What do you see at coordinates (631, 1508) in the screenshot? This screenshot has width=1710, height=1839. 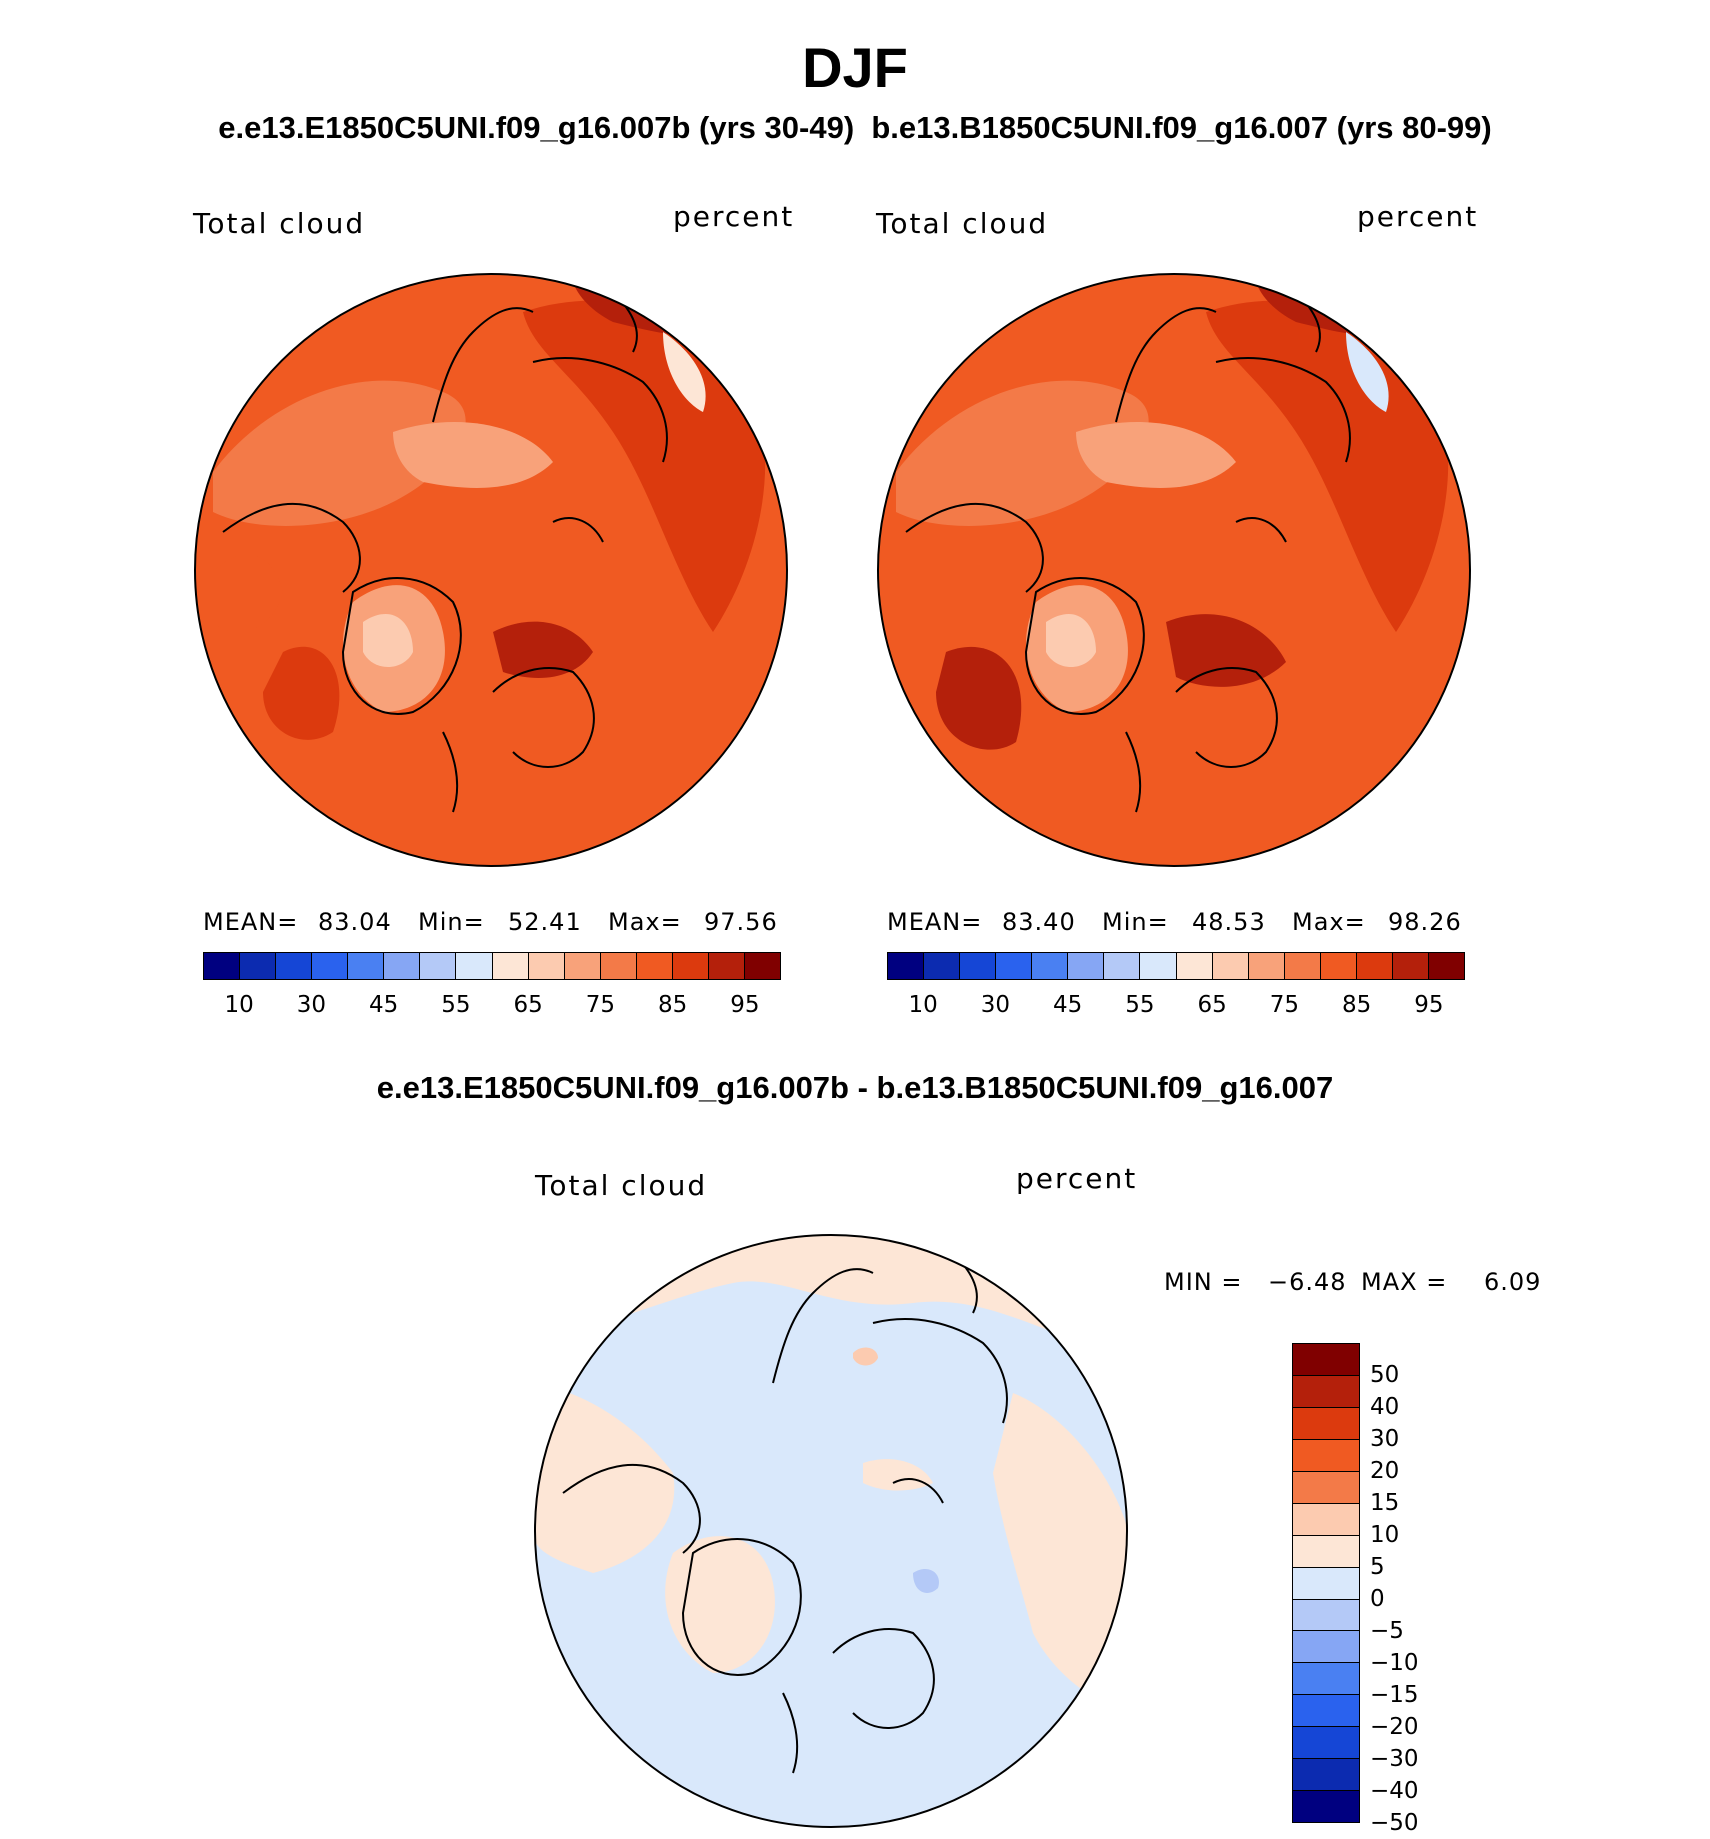 I see `diff-coastline` at bounding box center [631, 1508].